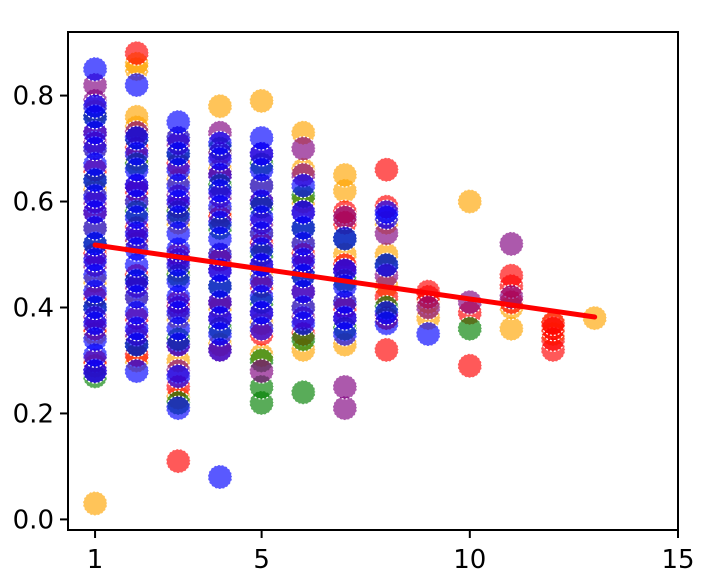 The image size is (718, 581). Describe the element at coordinates (261, 560) in the screenshot. I see `x-tick-label: 5` at that location.